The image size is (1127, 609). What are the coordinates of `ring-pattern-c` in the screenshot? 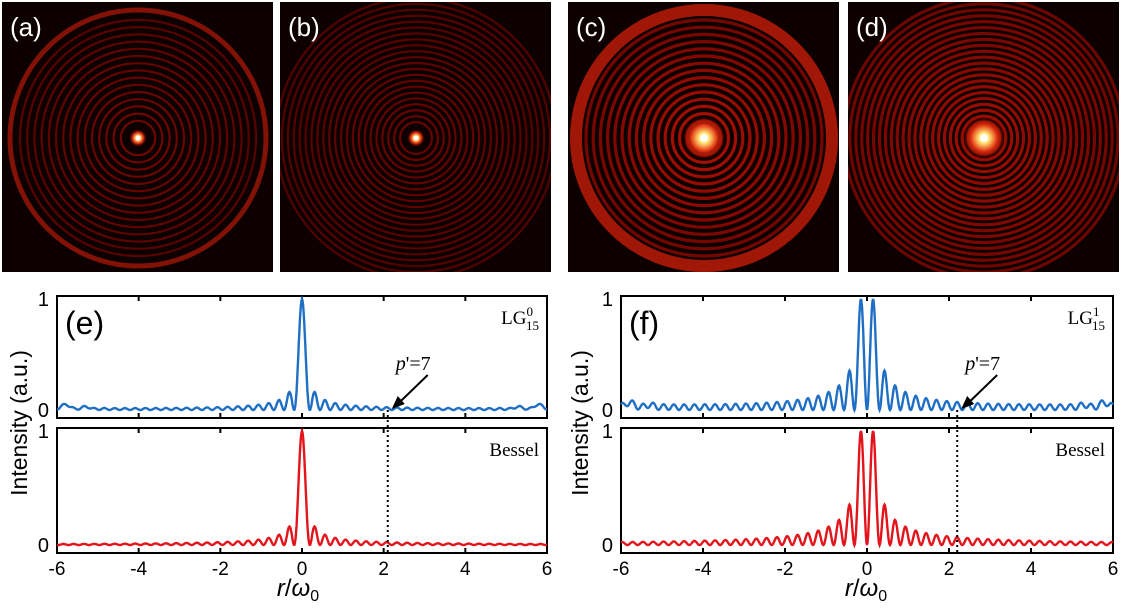 It's located at (703, 137).